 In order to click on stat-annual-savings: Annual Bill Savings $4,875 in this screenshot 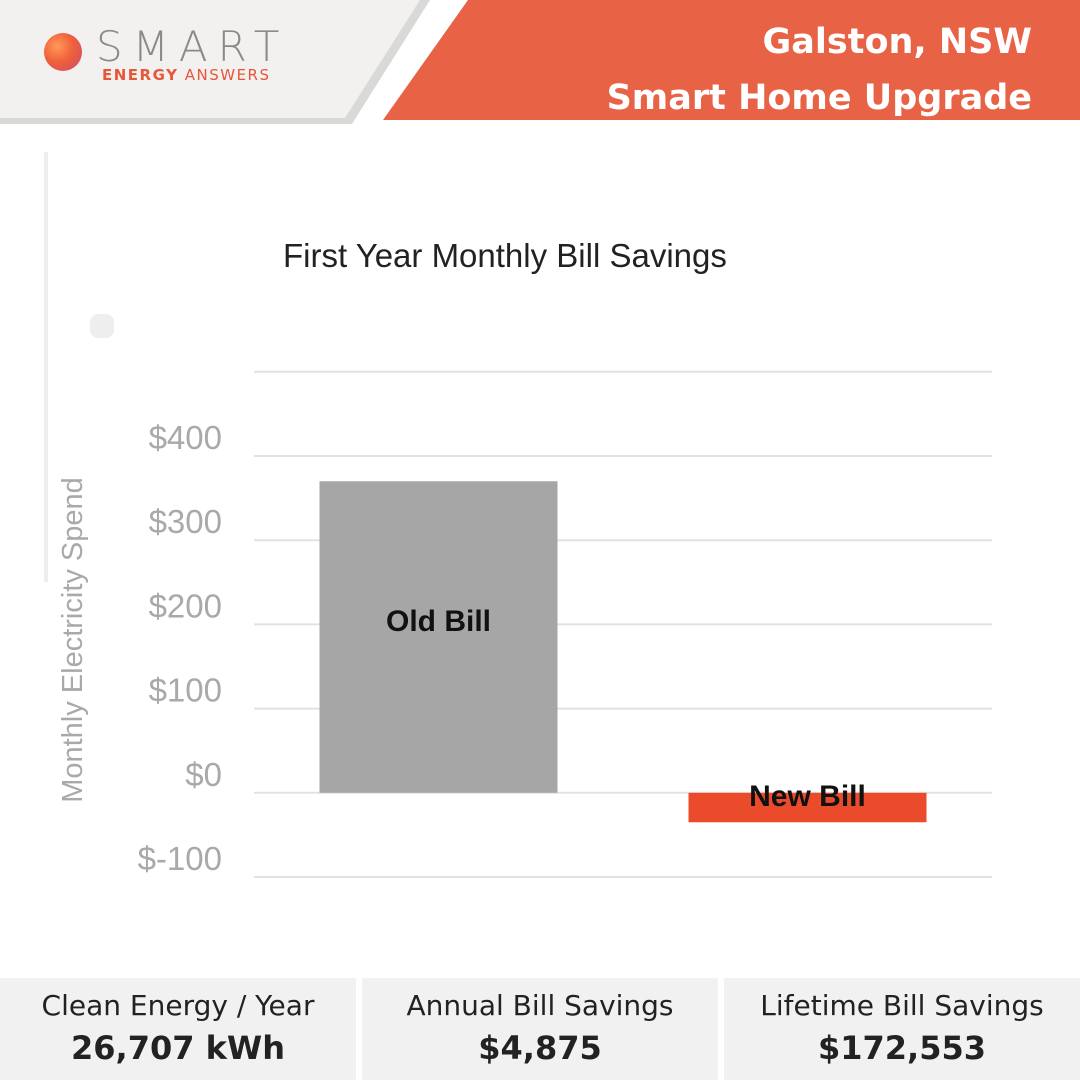, I will do `click(540, 1029)`.